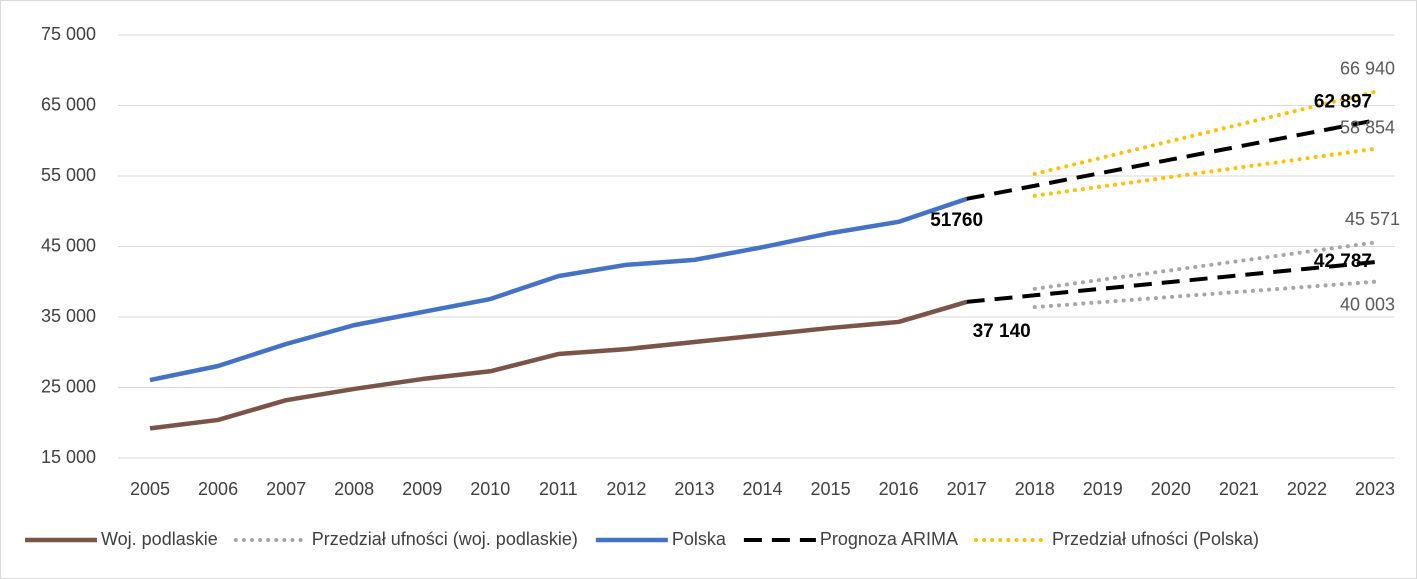 This screenshot has width=1417, height=579. I want to click on data-label: 42 787, so click(1343, 261).